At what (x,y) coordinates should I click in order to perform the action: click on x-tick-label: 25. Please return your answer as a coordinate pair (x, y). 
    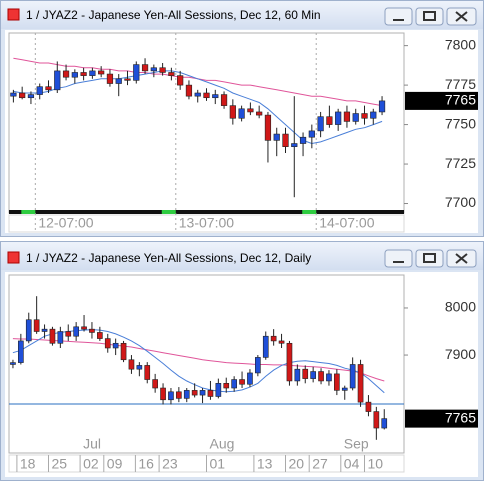
    Looking at the image, I should click on (60, 464).